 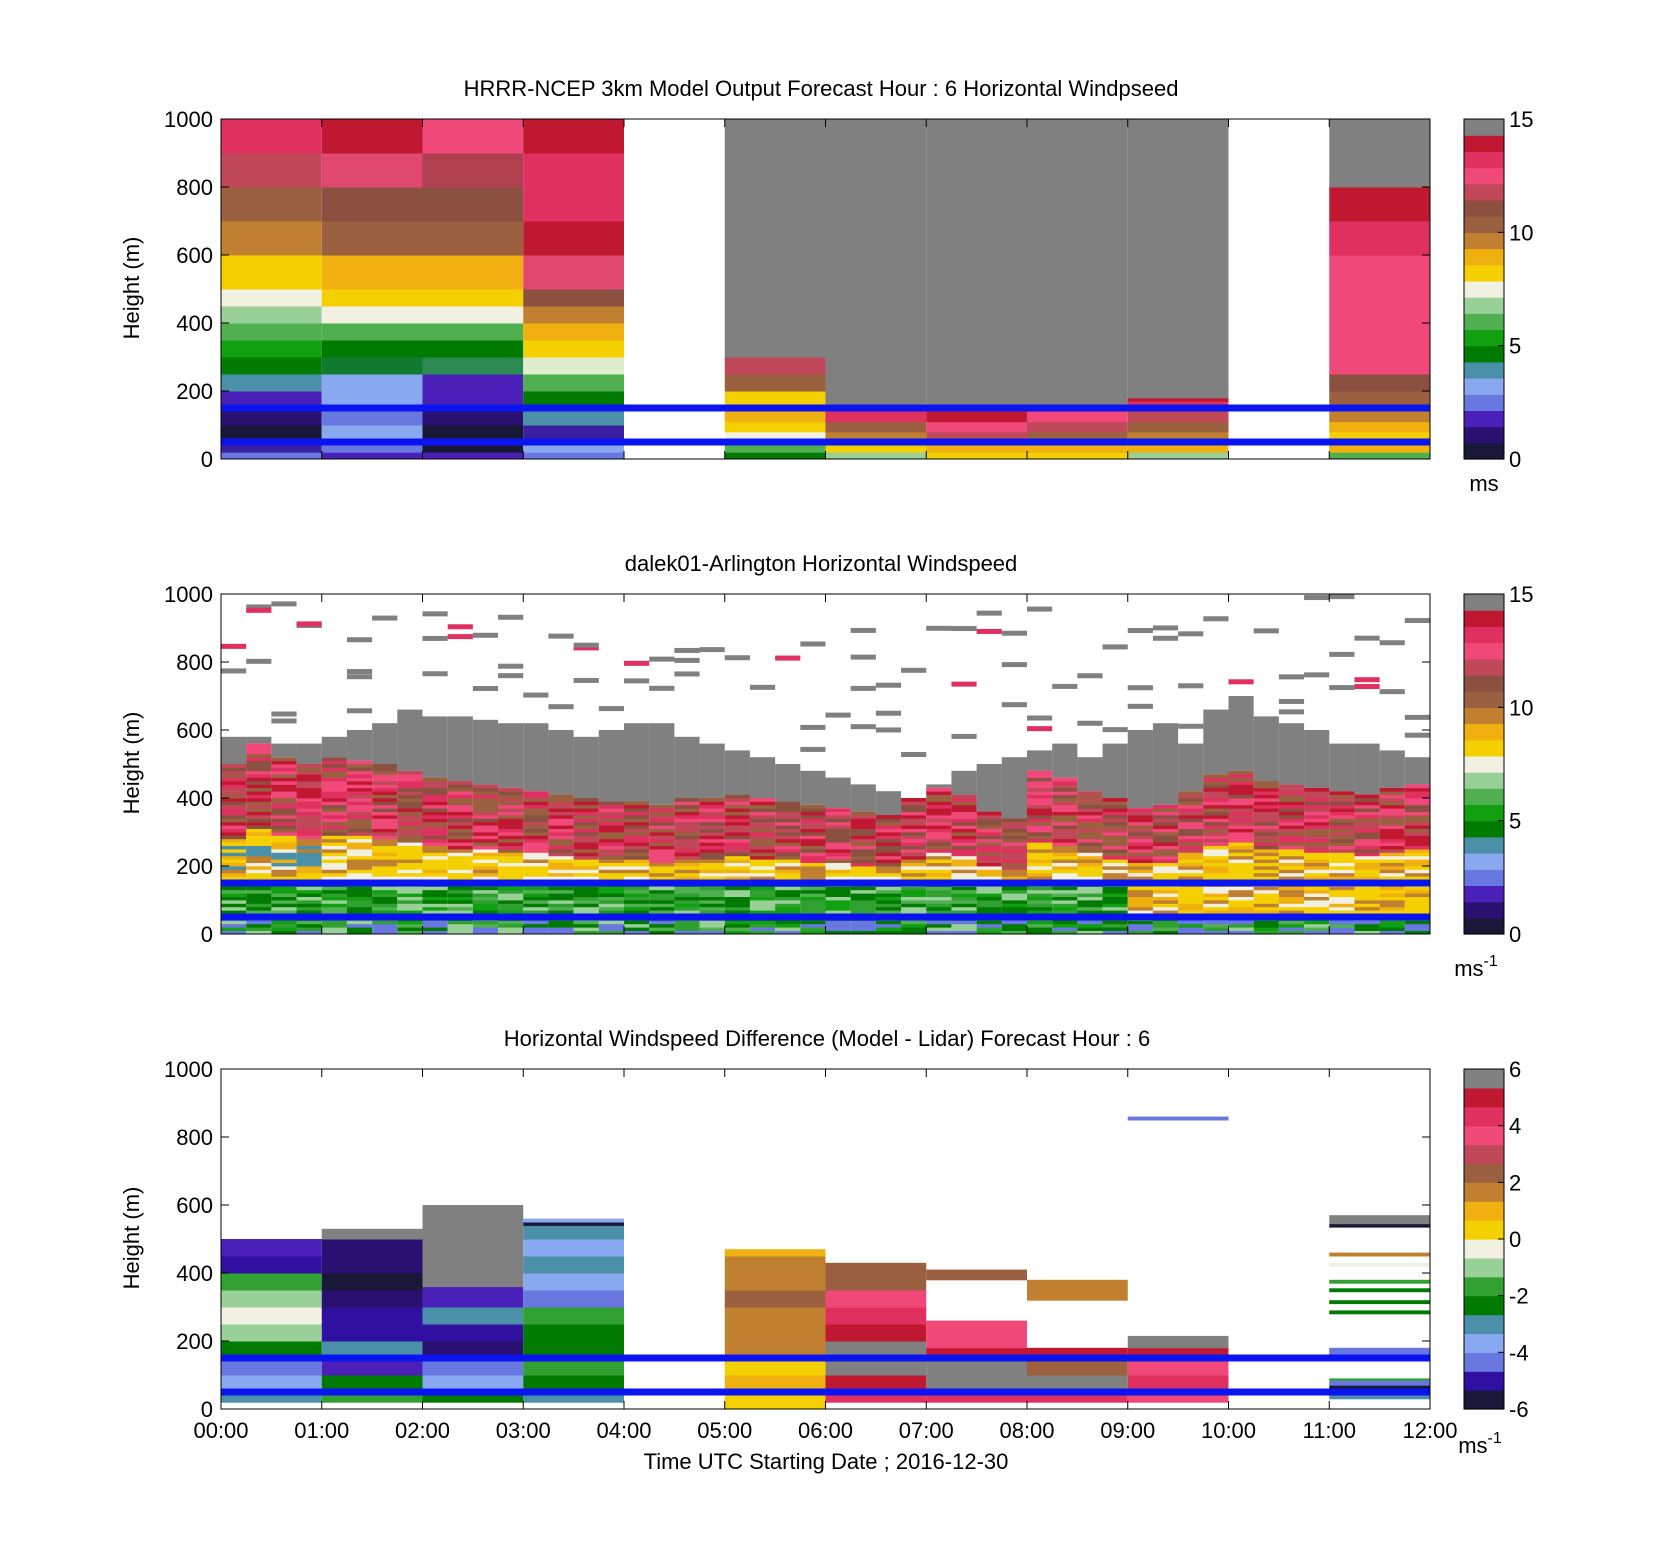 What do you see at coordinates (1480, 1444) in the screenshot?
I see `colorbar-unit: ms-1` at bounding box center [1480, 1444].